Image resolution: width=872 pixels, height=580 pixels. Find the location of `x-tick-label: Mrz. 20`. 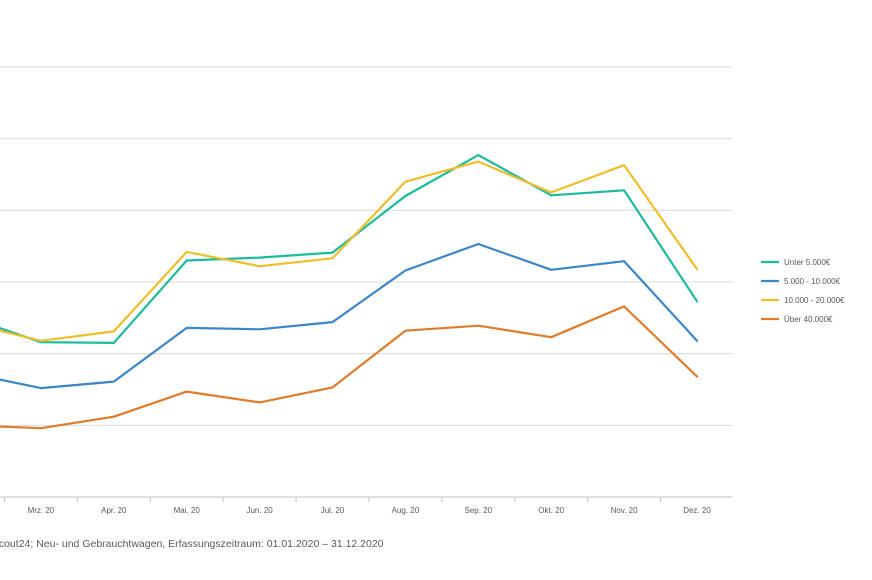

x-tick-label: Mrz. 20 is located at coordinates (41, 510).